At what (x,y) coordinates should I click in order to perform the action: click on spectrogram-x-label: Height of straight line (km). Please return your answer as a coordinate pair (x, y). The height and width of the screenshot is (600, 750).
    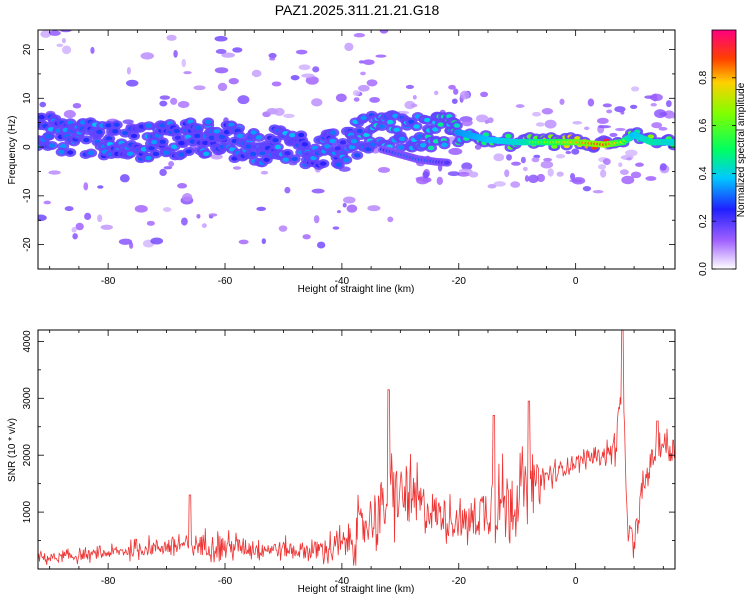
    Looking at the image, I should click on (356, 289).